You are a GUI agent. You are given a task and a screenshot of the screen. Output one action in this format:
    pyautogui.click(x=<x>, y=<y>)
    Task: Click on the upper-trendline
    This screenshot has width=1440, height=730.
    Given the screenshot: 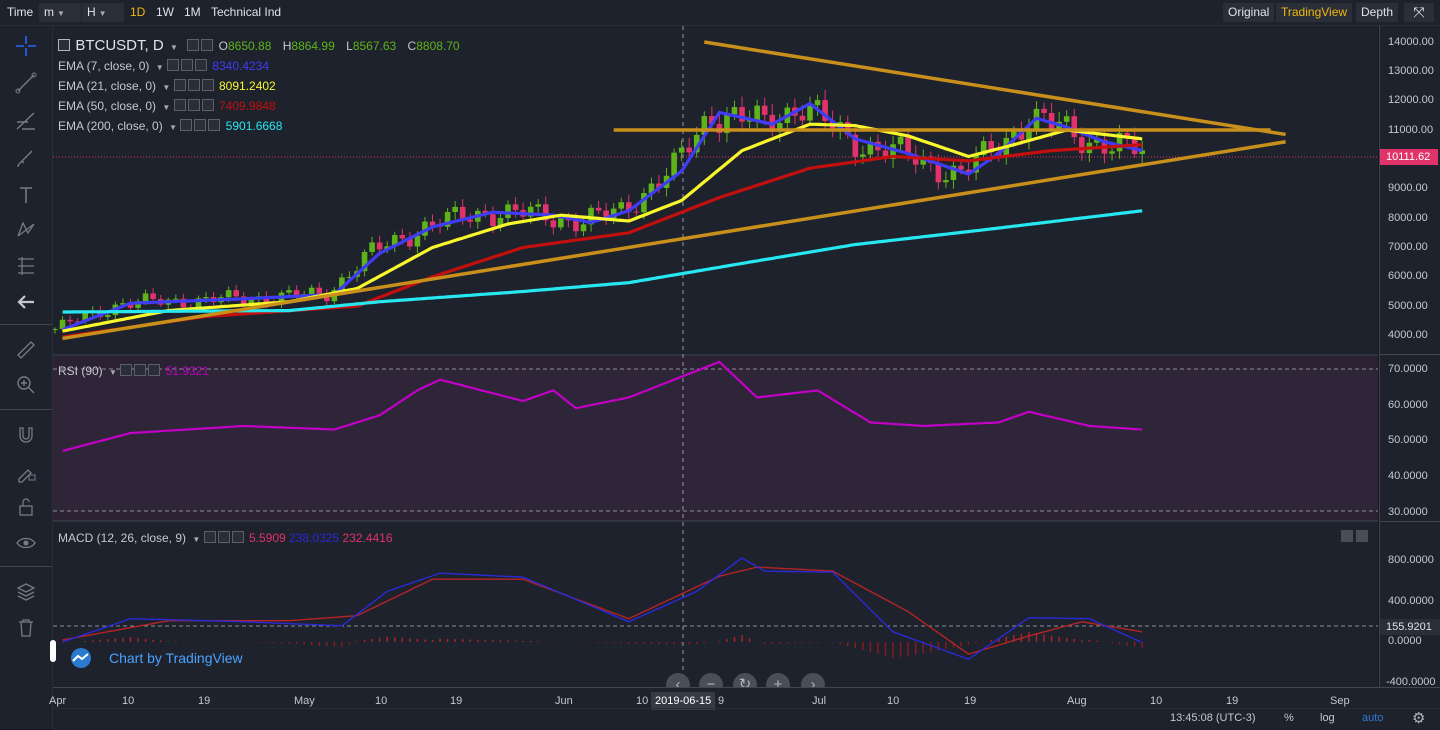 What is the action you would take?
    pyautogui.click(x=995, y=88)
    